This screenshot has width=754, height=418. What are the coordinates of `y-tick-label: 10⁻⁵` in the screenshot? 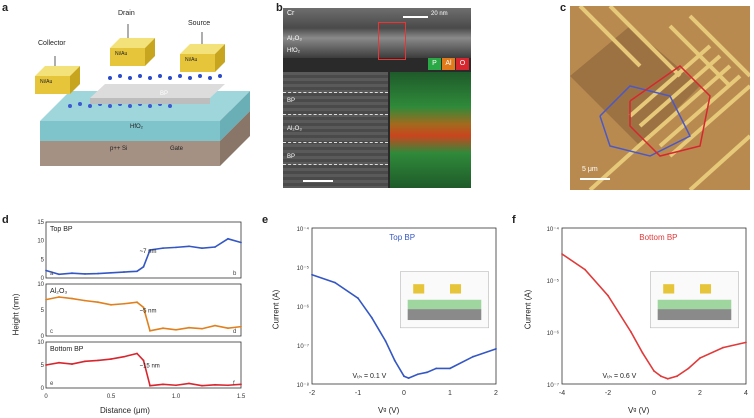 It's located at (303, 268).